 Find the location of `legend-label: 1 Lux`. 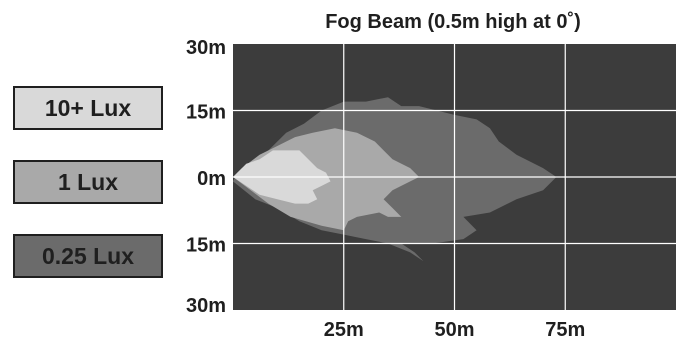

legend-label: 1 Lux is located at coordinates (88, 182).